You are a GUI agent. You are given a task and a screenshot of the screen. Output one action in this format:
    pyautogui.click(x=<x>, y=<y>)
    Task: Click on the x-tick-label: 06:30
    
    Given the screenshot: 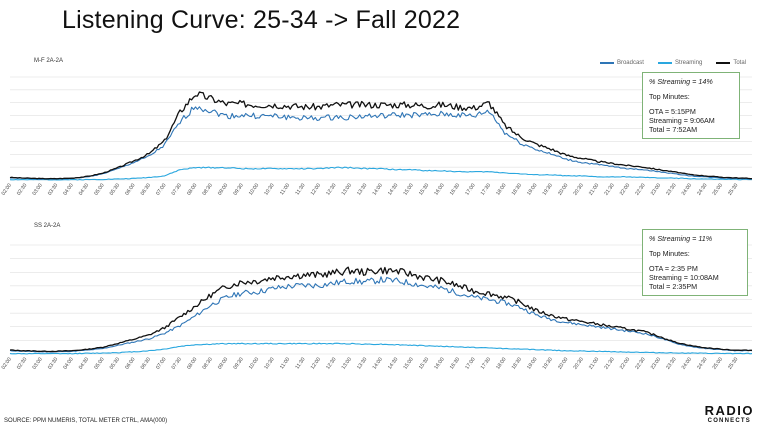 What is the action you would take?
    pyautogui.click(x=146, y=190)
    